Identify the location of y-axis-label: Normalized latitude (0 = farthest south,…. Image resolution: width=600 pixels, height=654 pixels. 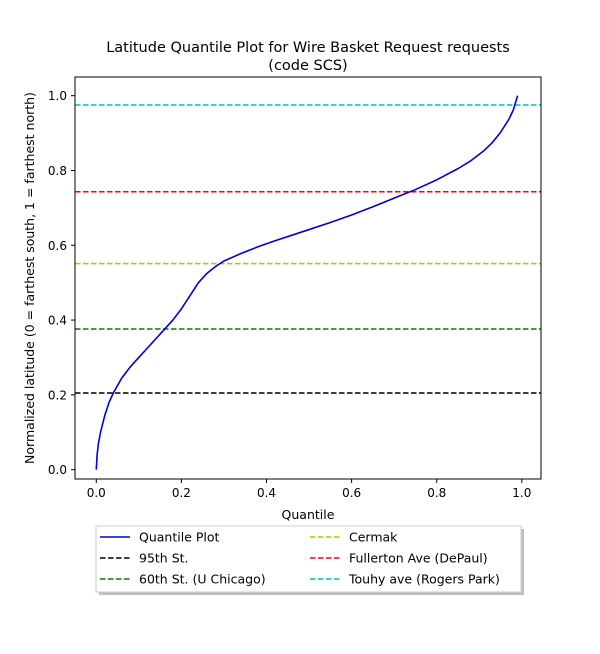
(29, 278).